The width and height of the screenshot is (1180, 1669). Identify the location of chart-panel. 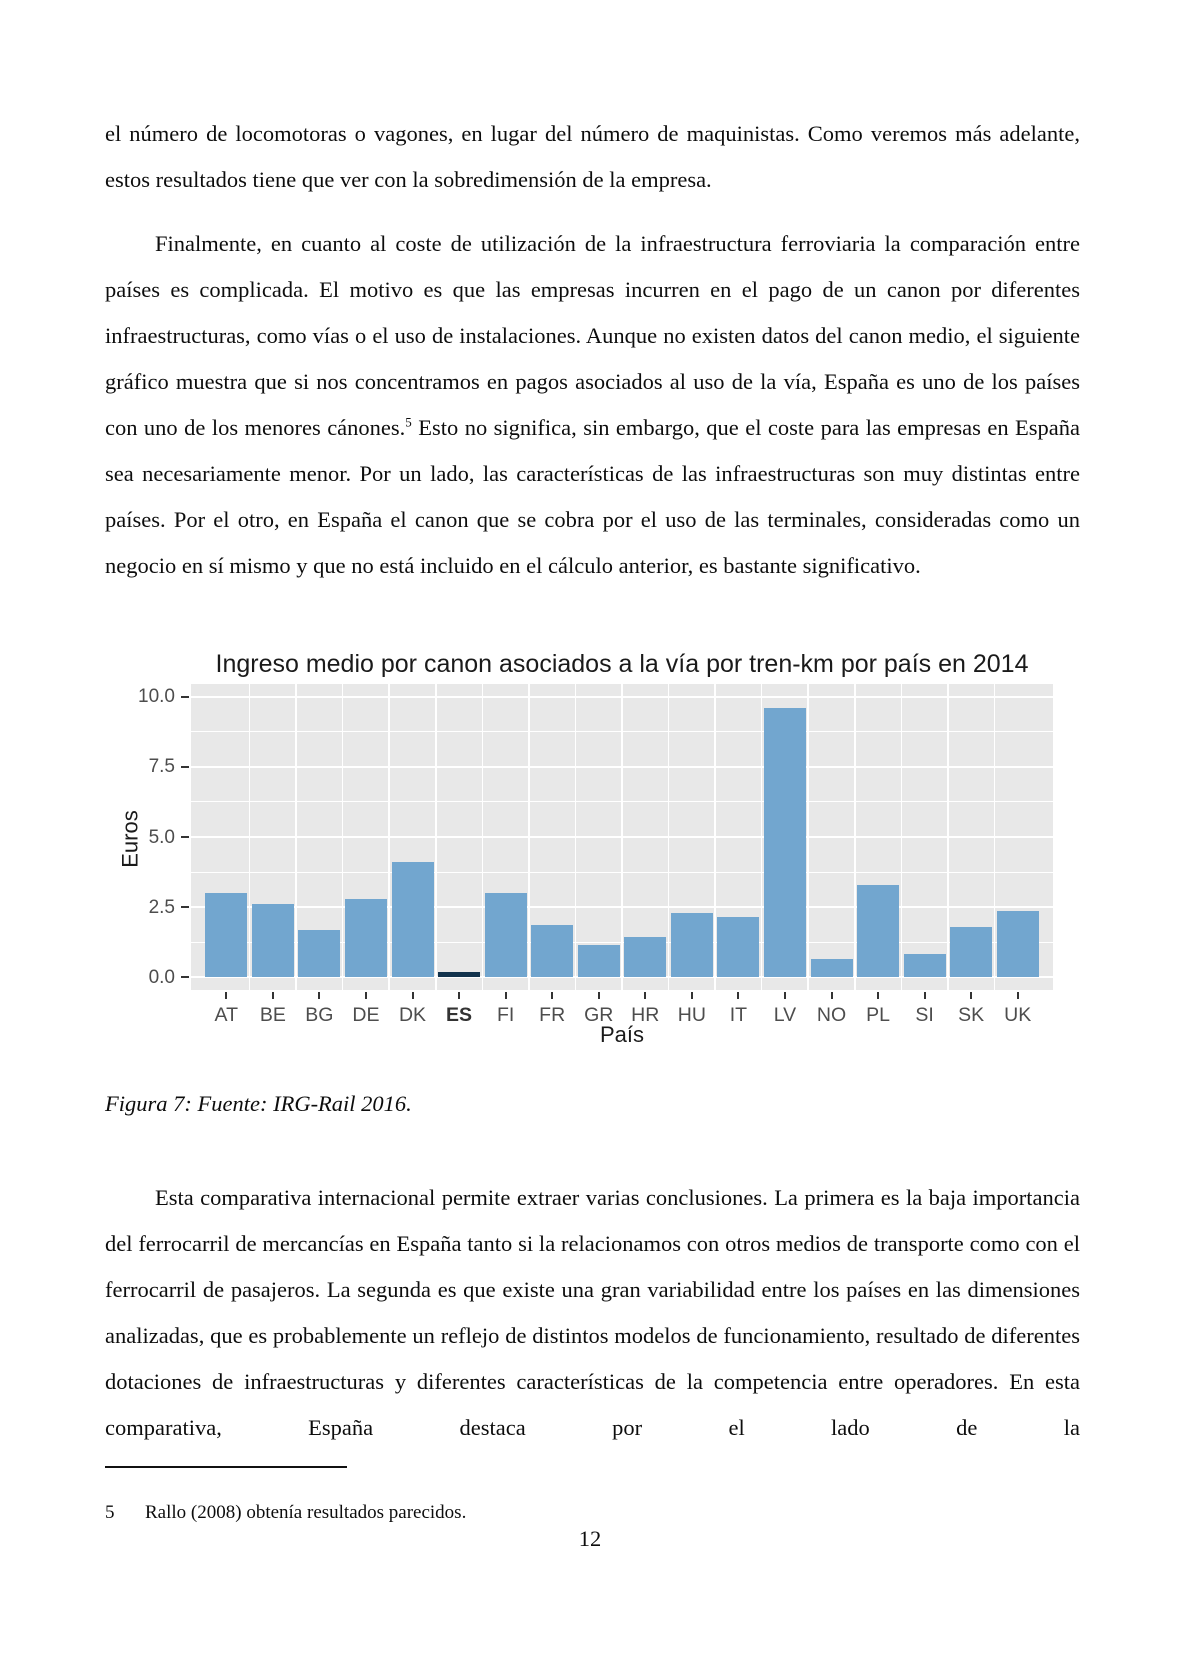
(622, 837).